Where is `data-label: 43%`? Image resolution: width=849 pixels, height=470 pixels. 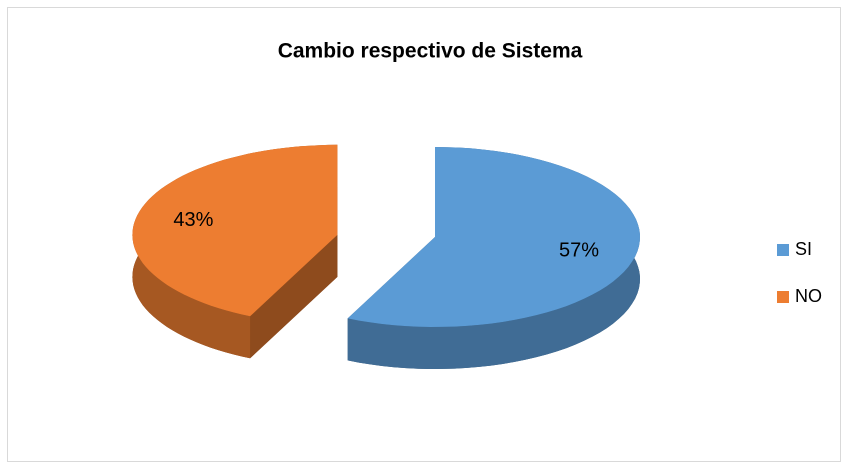
data-label: 43% is located at coordinates (193, 220).